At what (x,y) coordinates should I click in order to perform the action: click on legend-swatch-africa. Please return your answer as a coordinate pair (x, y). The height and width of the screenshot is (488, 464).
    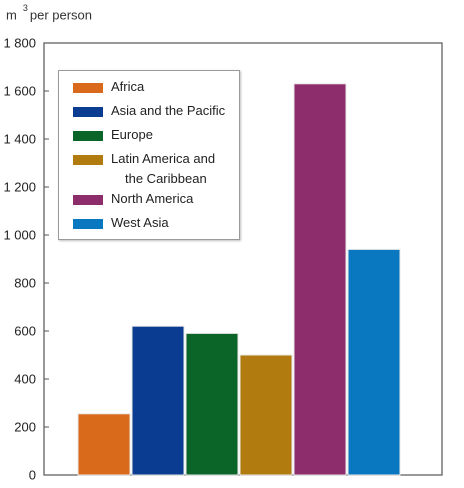
    Looking at the image, I should click on (88, 88).